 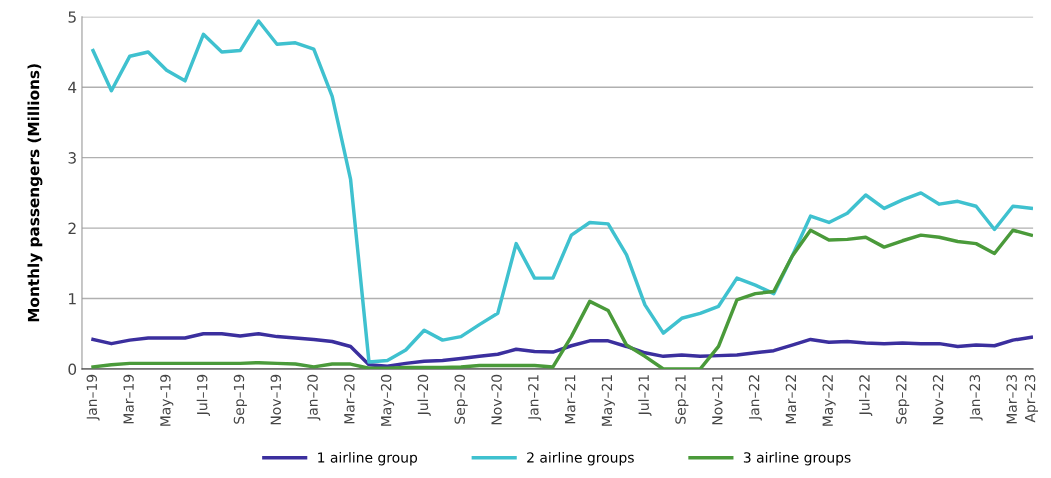 What do you see at coordinates (829, 400) in the screenshot?
I see `x-tick-label: May–22` at bounding box center [829, 400].